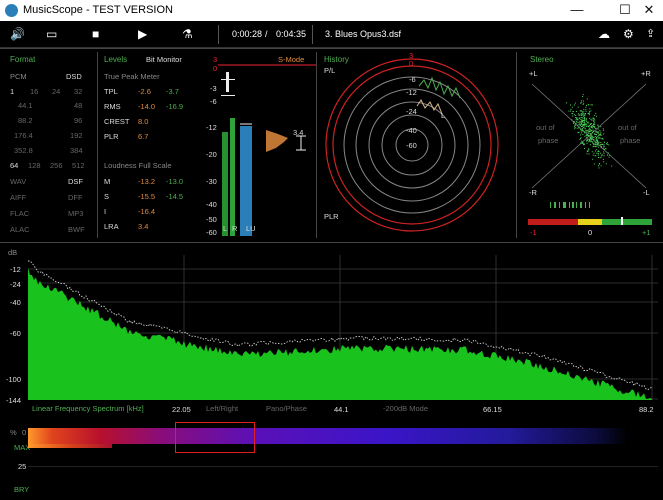 The width and height of the screenshot is (663, 500). I want to click on file-type: ALAC, so click(20, 229).